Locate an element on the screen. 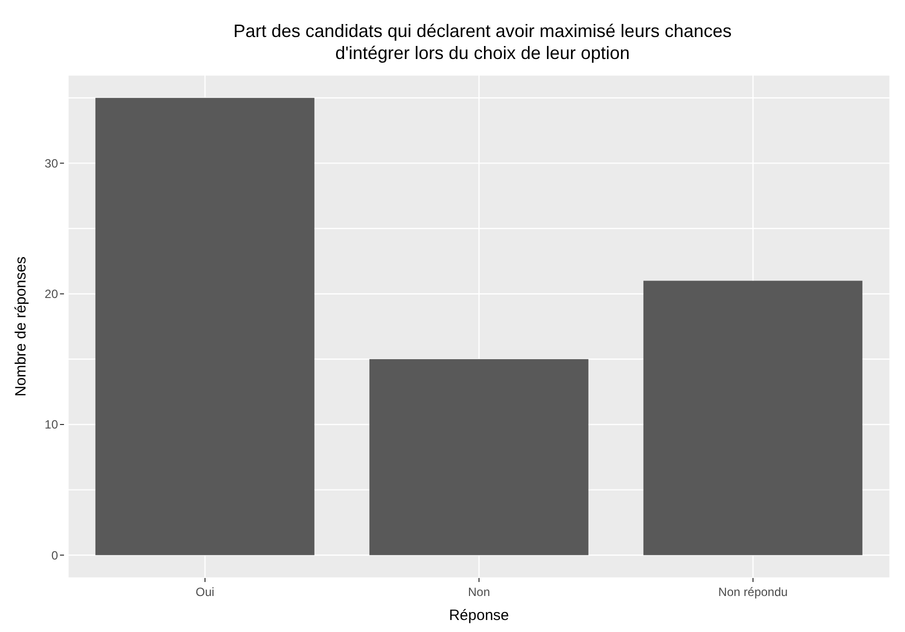  x-axis-title: Réponse is located at coordinates (479, 615).